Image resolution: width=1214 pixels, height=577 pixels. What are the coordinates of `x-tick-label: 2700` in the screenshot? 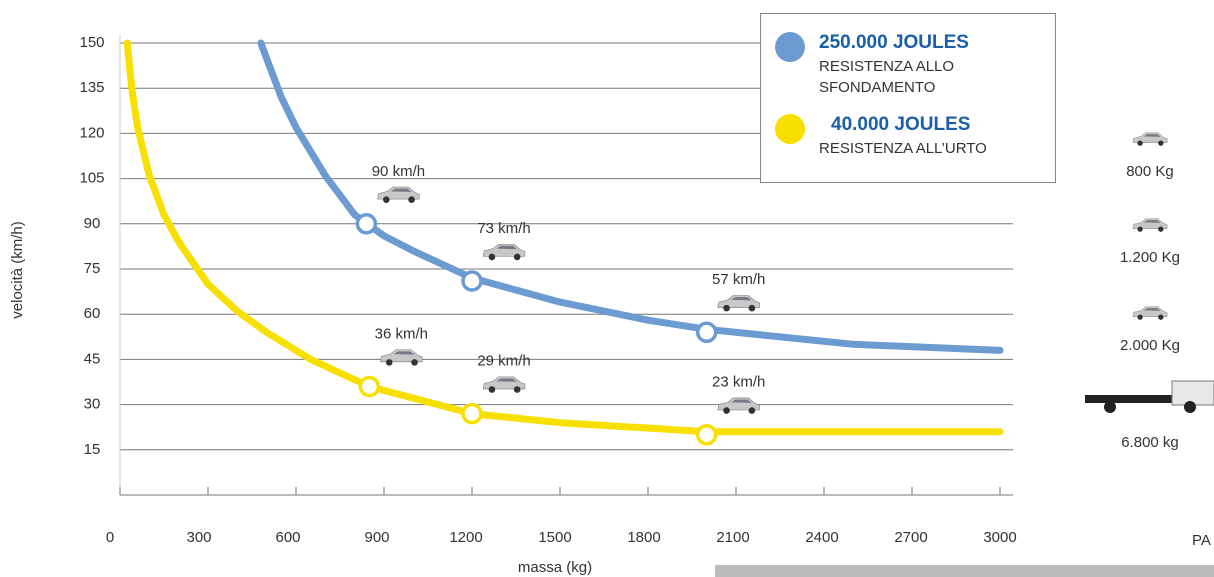 It's located at (910, 537).